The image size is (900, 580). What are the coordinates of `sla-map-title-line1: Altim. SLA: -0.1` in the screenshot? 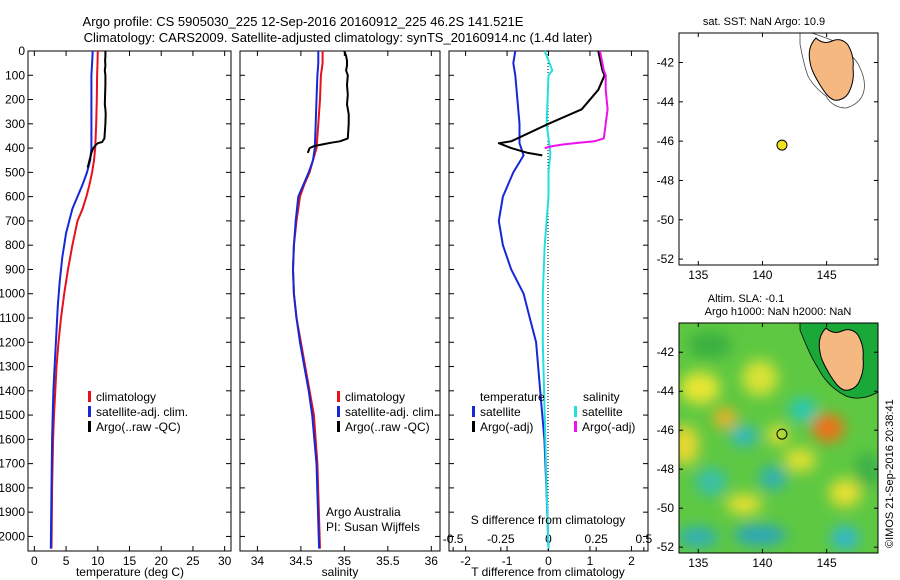 It's located at (746, 299).